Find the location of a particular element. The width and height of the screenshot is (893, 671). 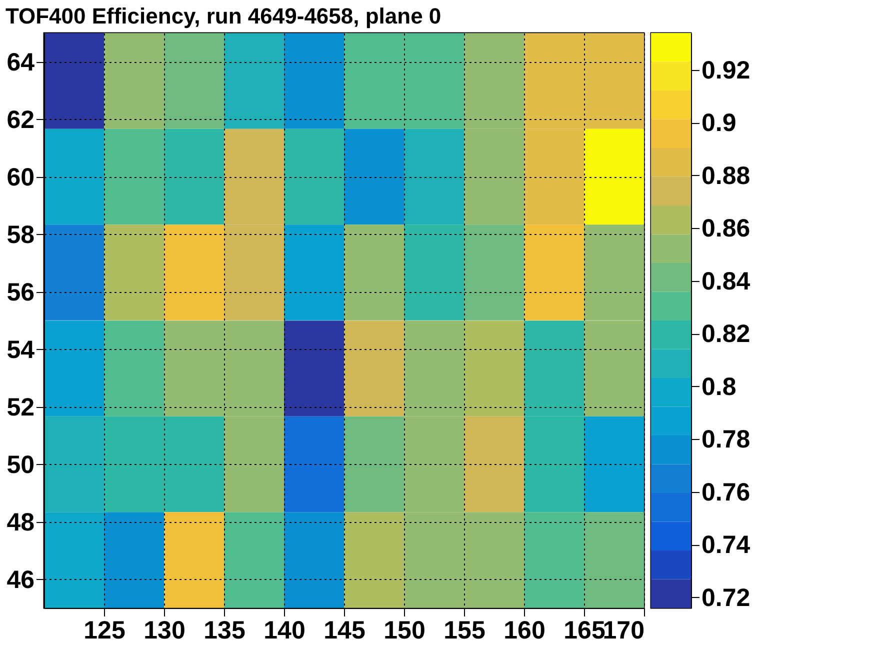

y-tick-label: 50 is located at coordinates (20, 464).